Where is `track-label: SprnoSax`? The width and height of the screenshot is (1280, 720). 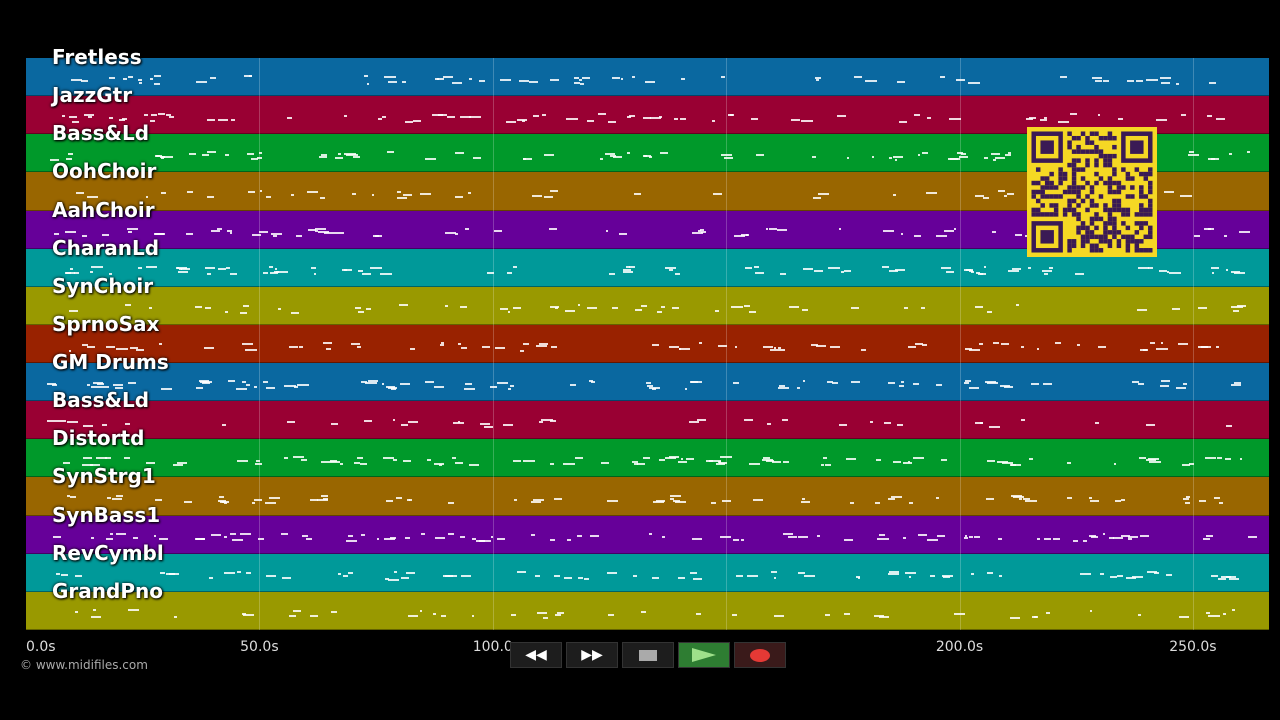
track-label: SprnoSax is located at coordinates (106, 323).